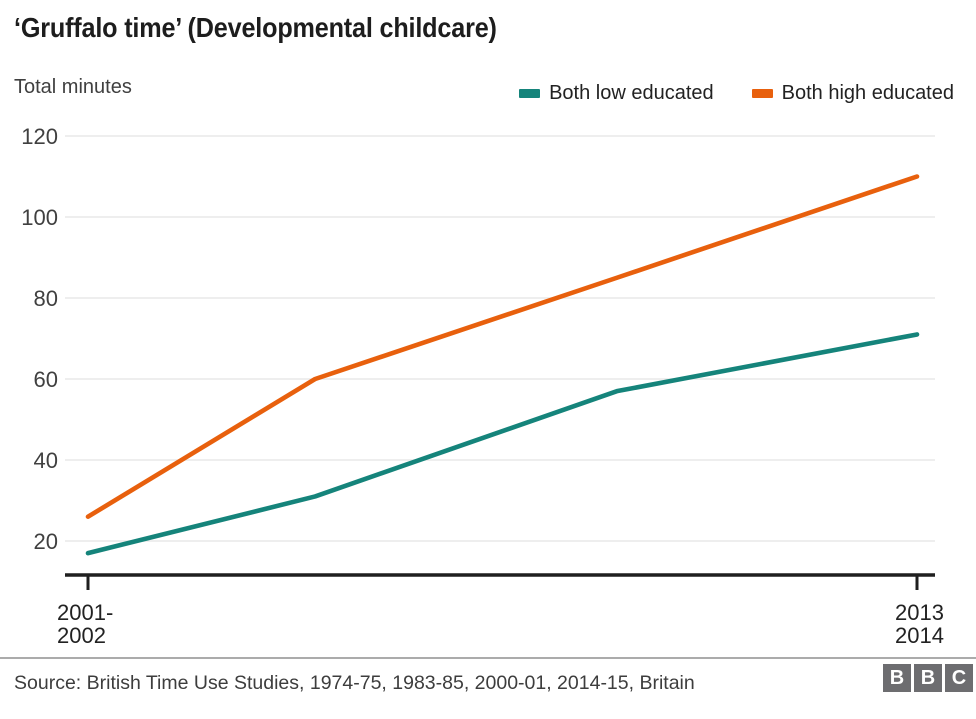 The height and width of the screenshot is (719, 976). Describe the element at coordinates (85, 612) in the screenshot. I see `x-tick-label-start-line1: 2001-` at that location.